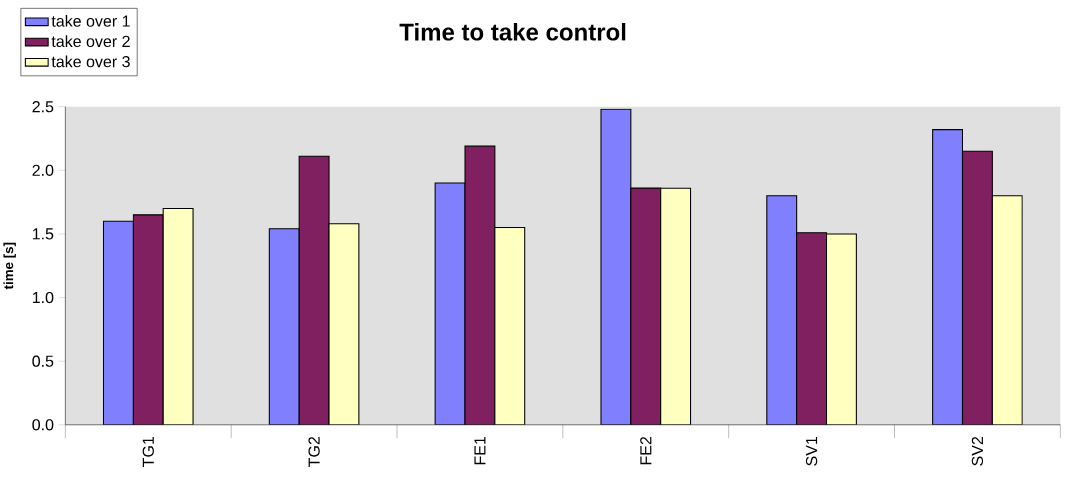  I want to click on x-tick-label: TG1, so click(148, 452).